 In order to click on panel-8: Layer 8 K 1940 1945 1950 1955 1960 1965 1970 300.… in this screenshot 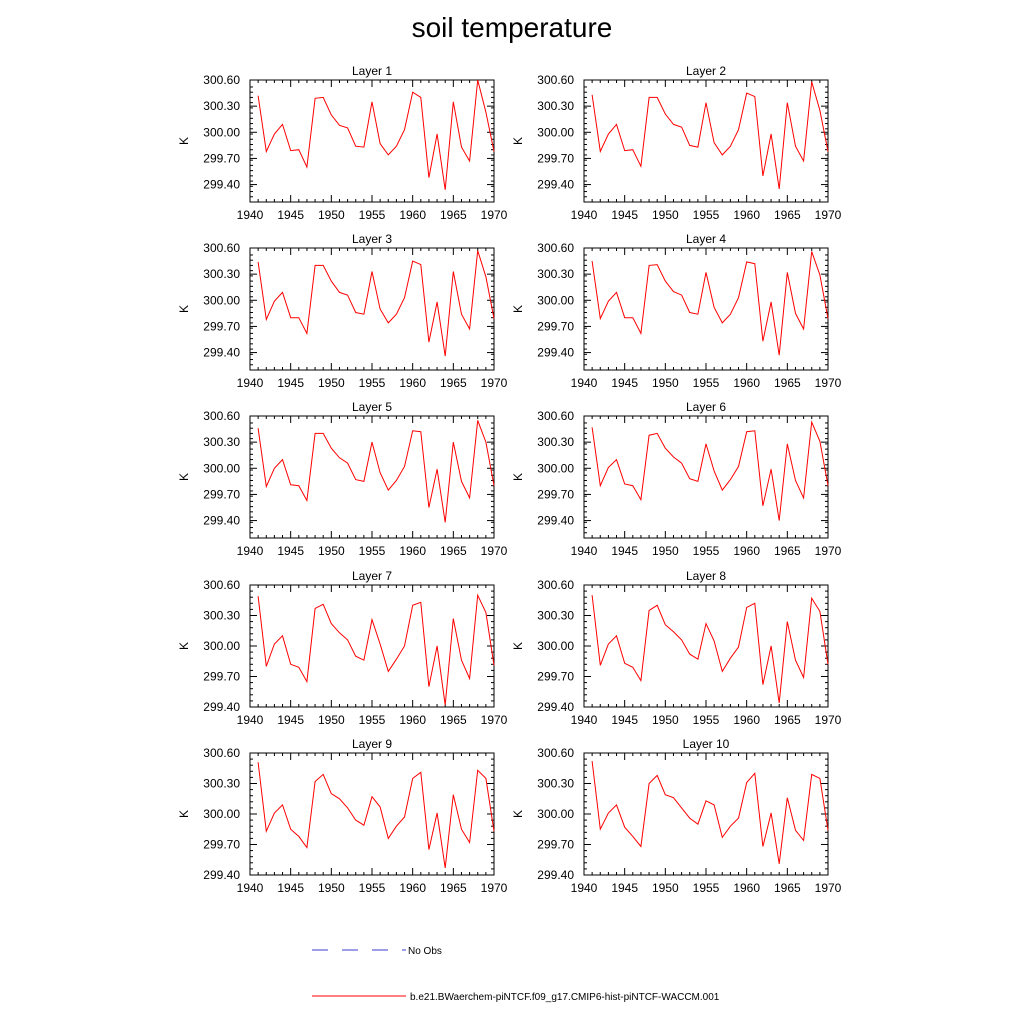, I will do `click(676, 648)`.